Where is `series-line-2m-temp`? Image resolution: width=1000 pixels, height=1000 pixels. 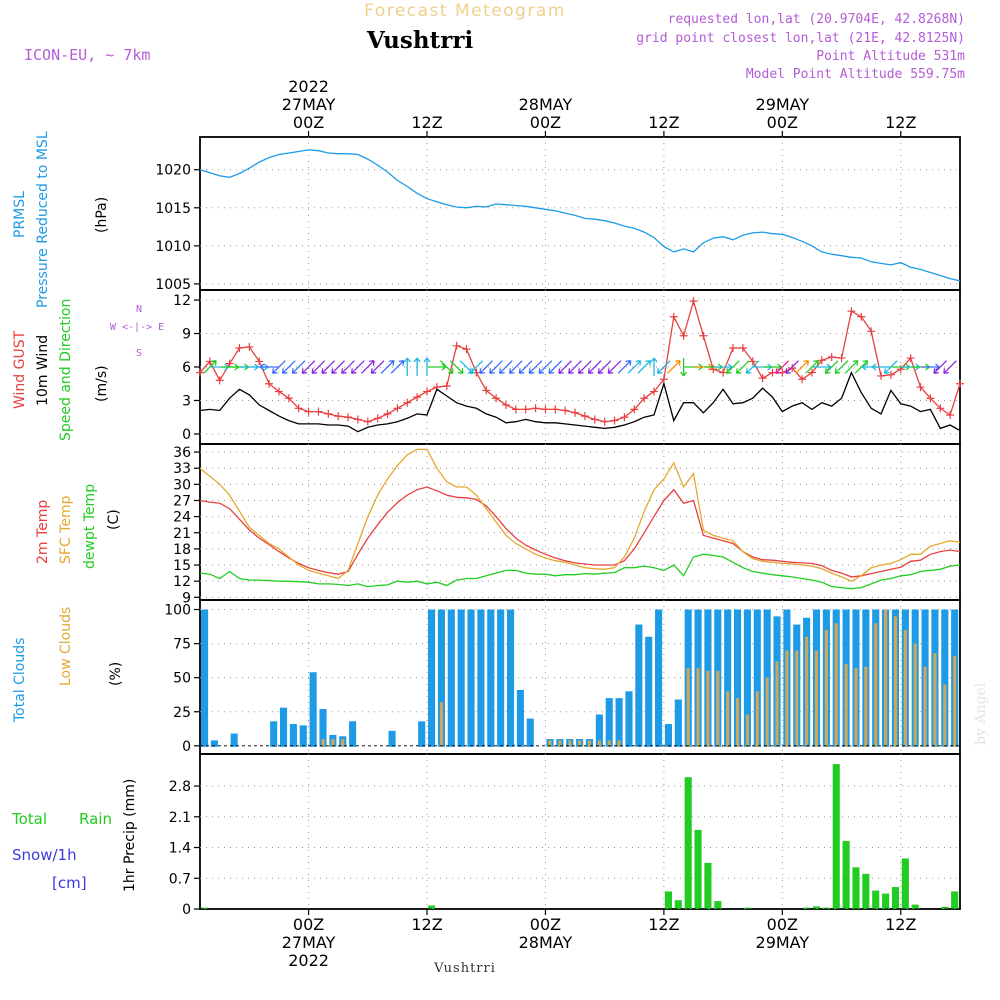 series-line-2m-temp is located at coordinates (580, 532).